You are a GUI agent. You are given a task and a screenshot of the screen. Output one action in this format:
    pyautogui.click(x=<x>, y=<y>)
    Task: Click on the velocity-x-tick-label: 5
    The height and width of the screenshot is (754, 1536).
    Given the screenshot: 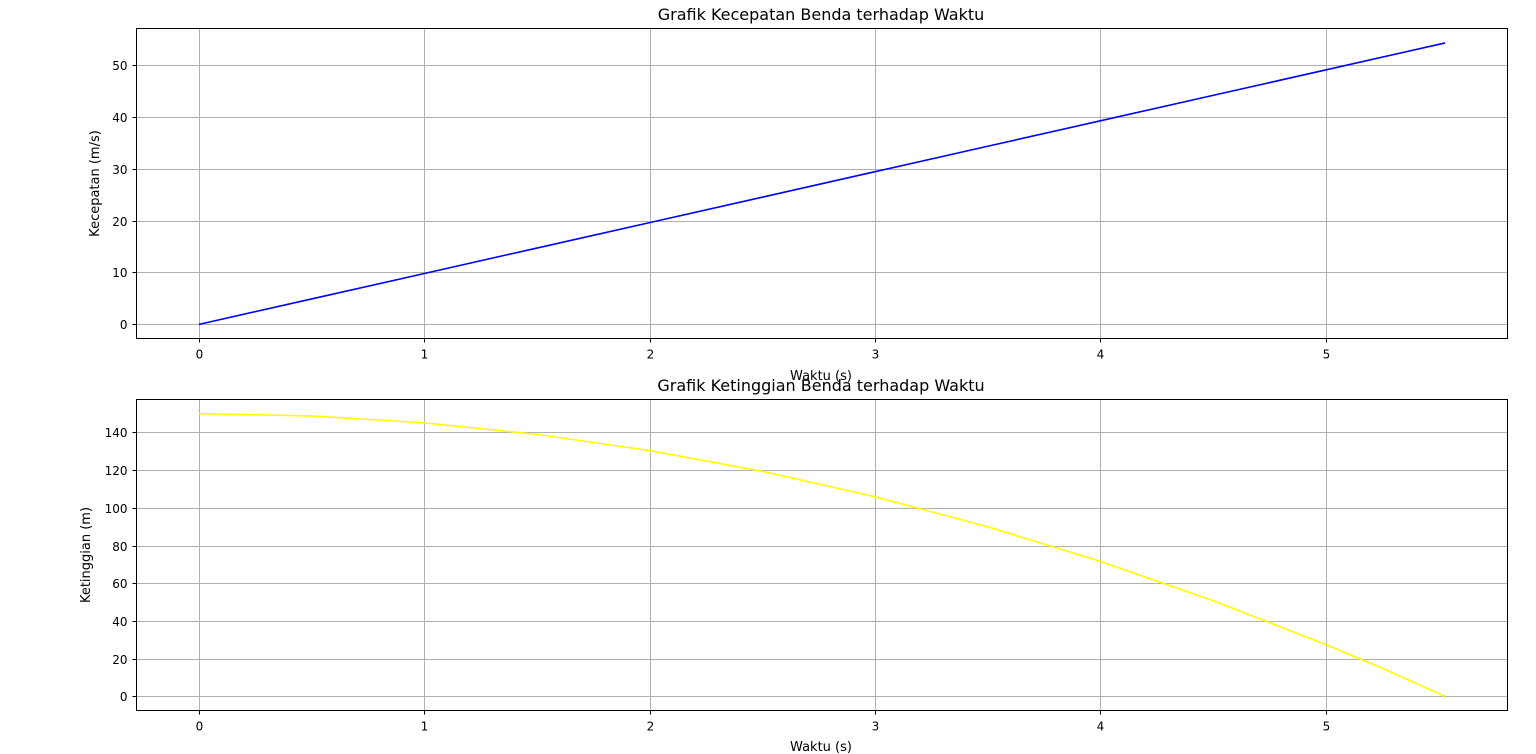 What is the action you would take?
    pyautogui.click(x=1327, y=355)
    